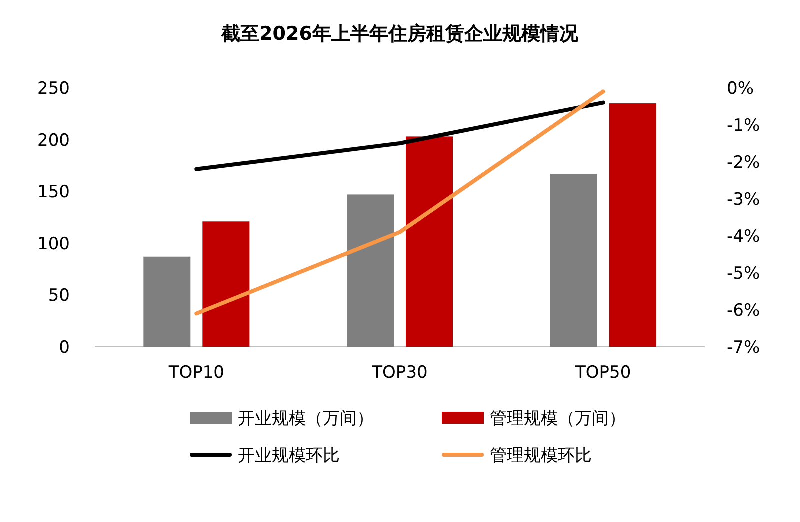  Describe the element at coordinates (603, 373) in the screenshot. I see `x-tick-label: TOP50` at that location.